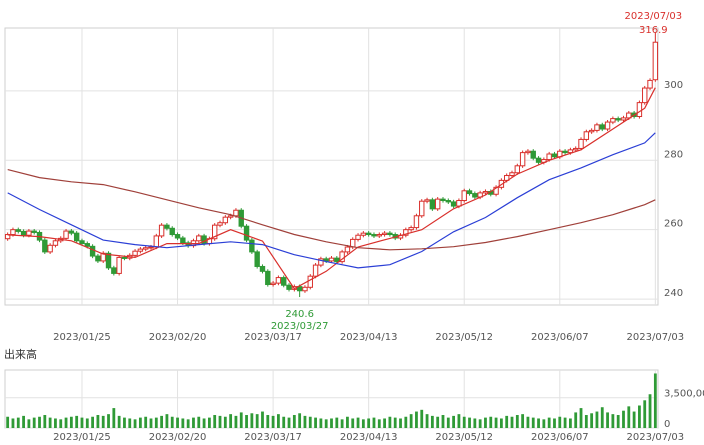 The width and height of the screenshot is (704, 445). What do you see at coordinates (653, 30) in the screenshot?
I see `high-value: 316.9` at bounding box center [653, 30].